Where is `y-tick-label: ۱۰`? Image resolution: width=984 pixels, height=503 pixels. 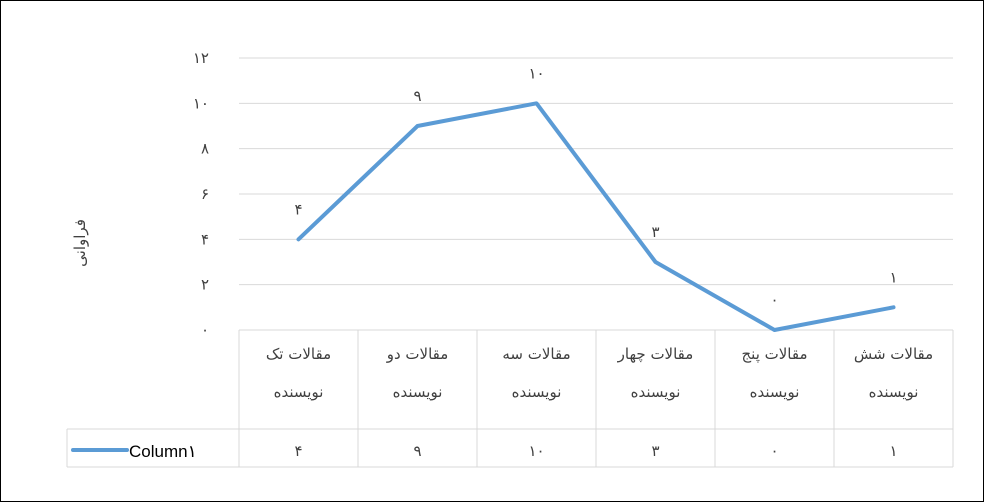
y-tick-label: ۱۰ is located at coordinates (201, 103).